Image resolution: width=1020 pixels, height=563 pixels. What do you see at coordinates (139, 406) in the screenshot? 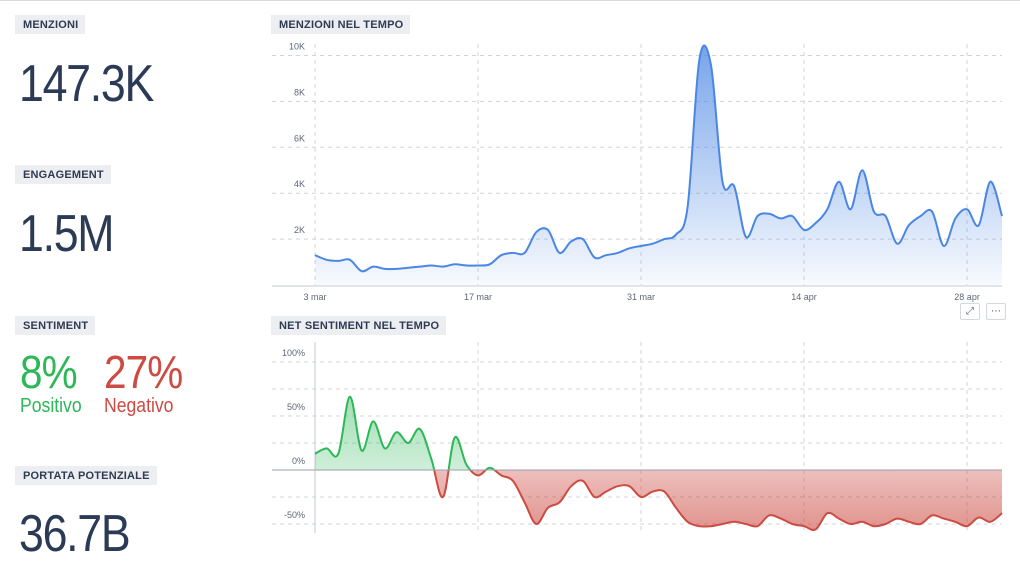
I see `sentiment-negative-label: Negativo` at bounding box center [139, 406].